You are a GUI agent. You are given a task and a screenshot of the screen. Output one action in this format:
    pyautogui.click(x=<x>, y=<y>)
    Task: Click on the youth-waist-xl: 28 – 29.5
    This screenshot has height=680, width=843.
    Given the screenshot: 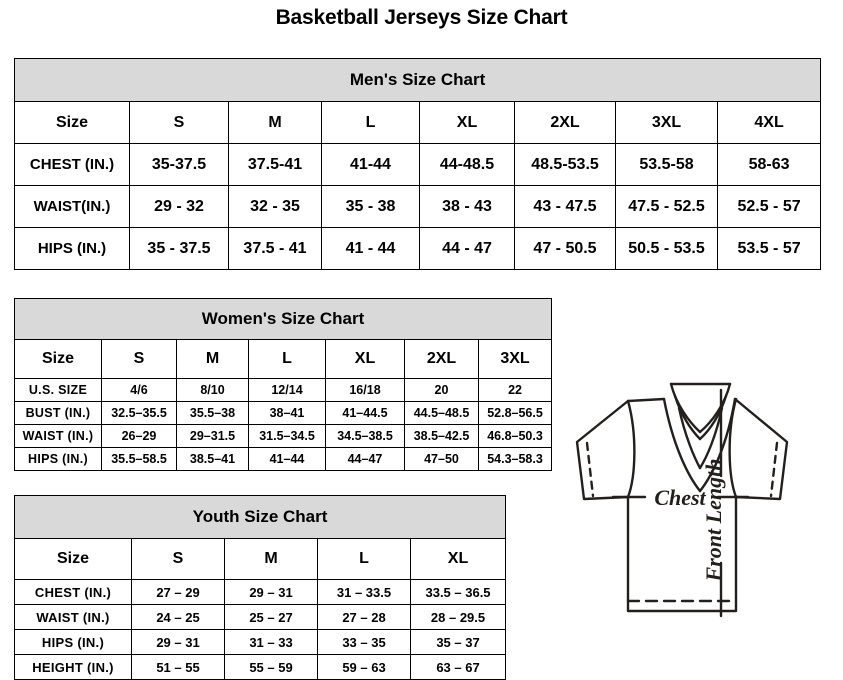 What is the action you would take?
    pyautogui.click(x=458, y=617)
    